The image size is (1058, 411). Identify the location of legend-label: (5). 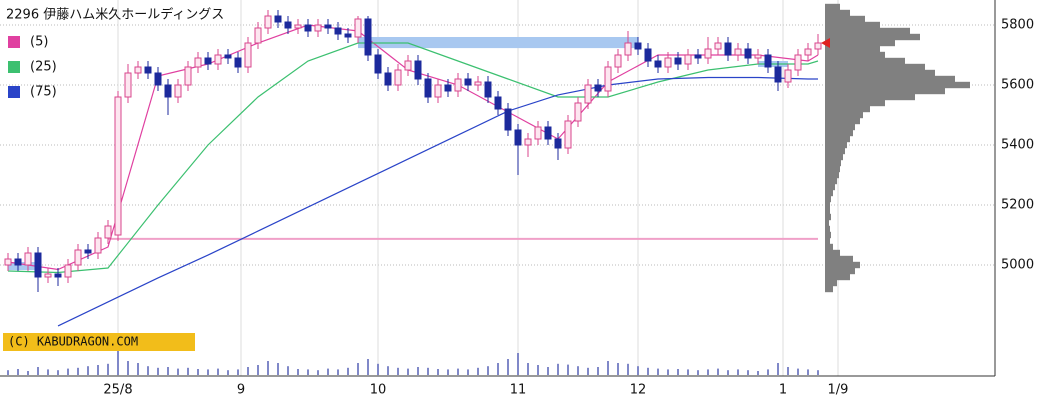
(39, 42).